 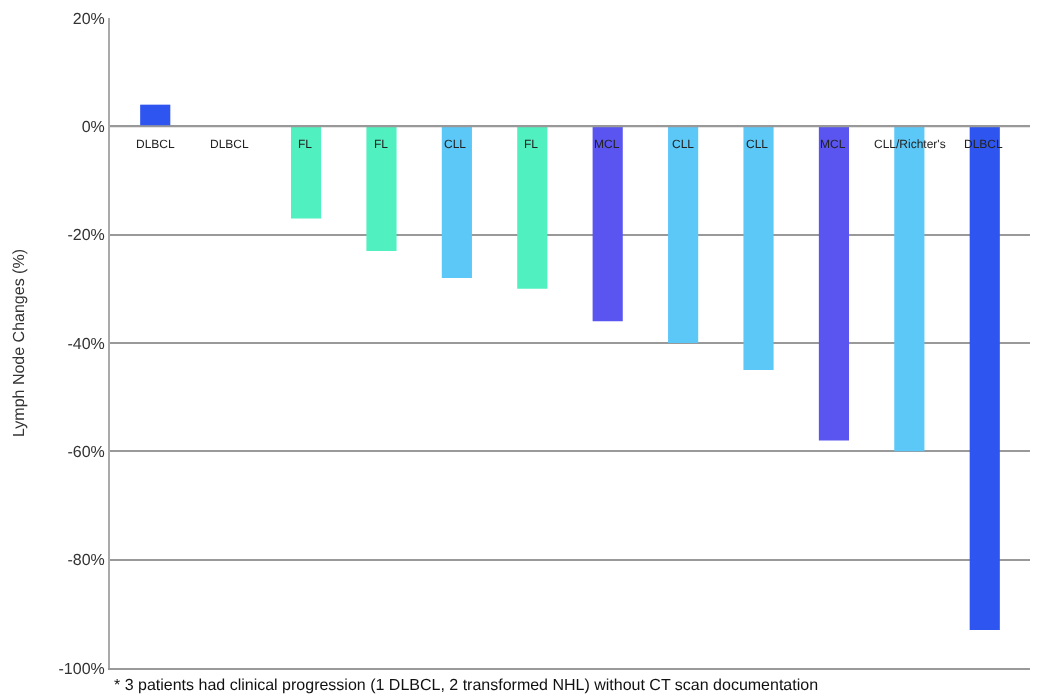 What do you see at coordinates (86, 451) in the screenshot?
I see `y-tick-label: -60%` at bounding box center [86, 451].